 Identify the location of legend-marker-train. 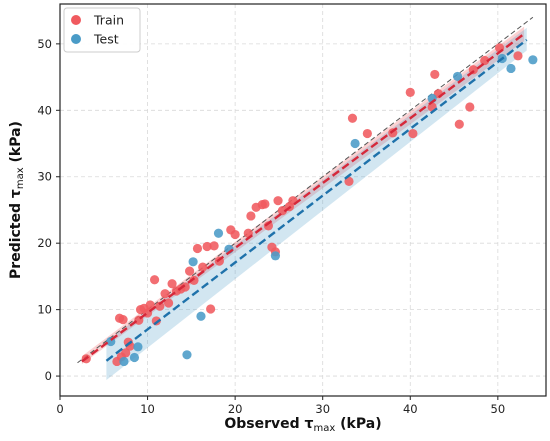
(76, 20).